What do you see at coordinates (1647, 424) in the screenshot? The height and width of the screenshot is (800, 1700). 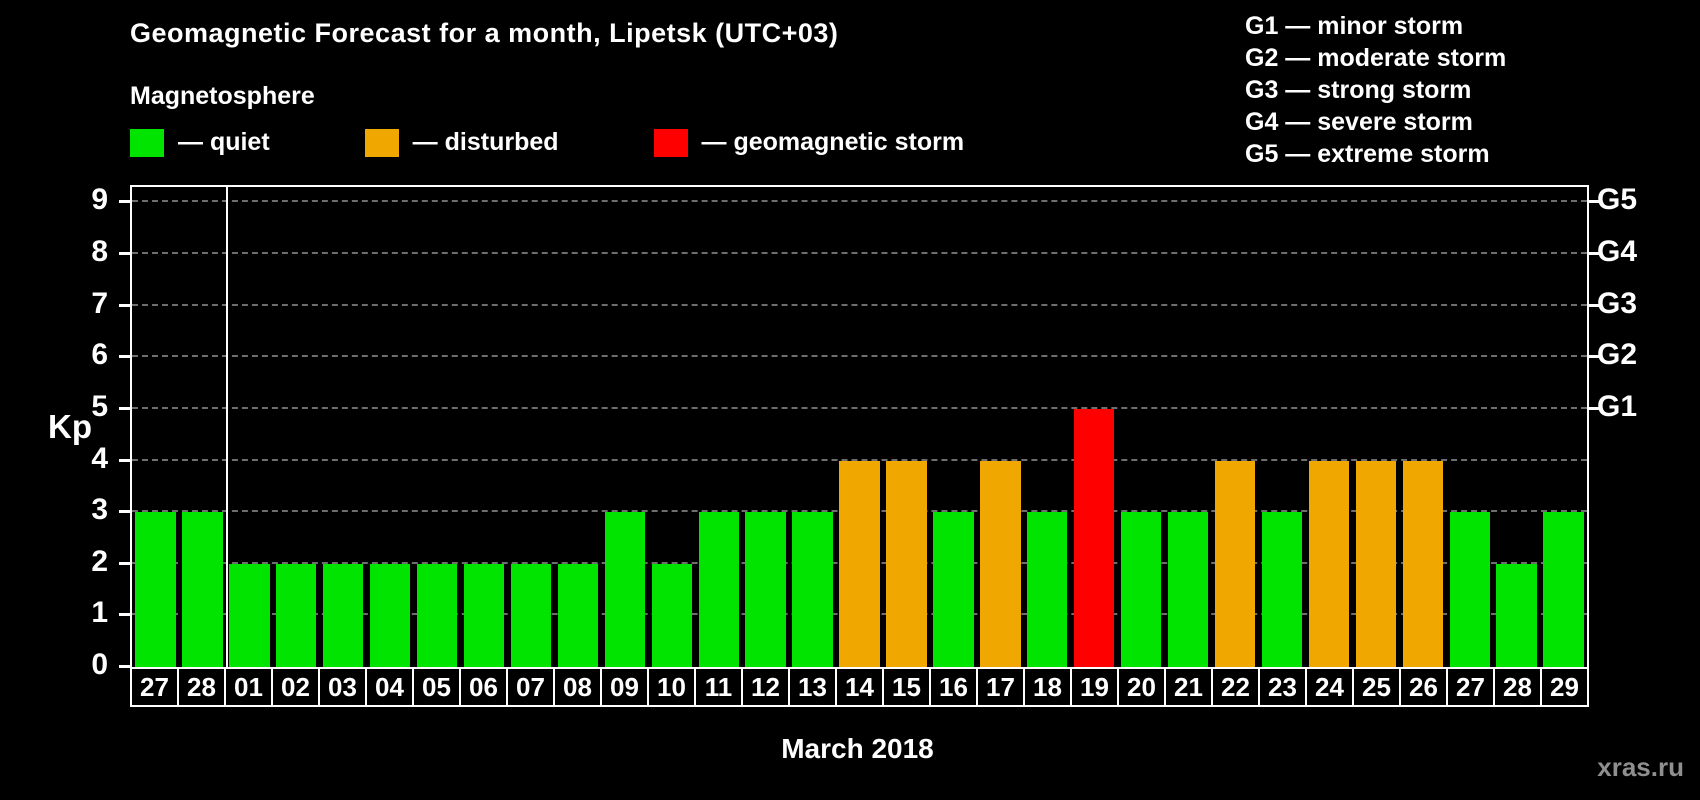 I see `g-axis-labels: G5 G4 G3 G2 G1` at bounding box center [1647, 424].